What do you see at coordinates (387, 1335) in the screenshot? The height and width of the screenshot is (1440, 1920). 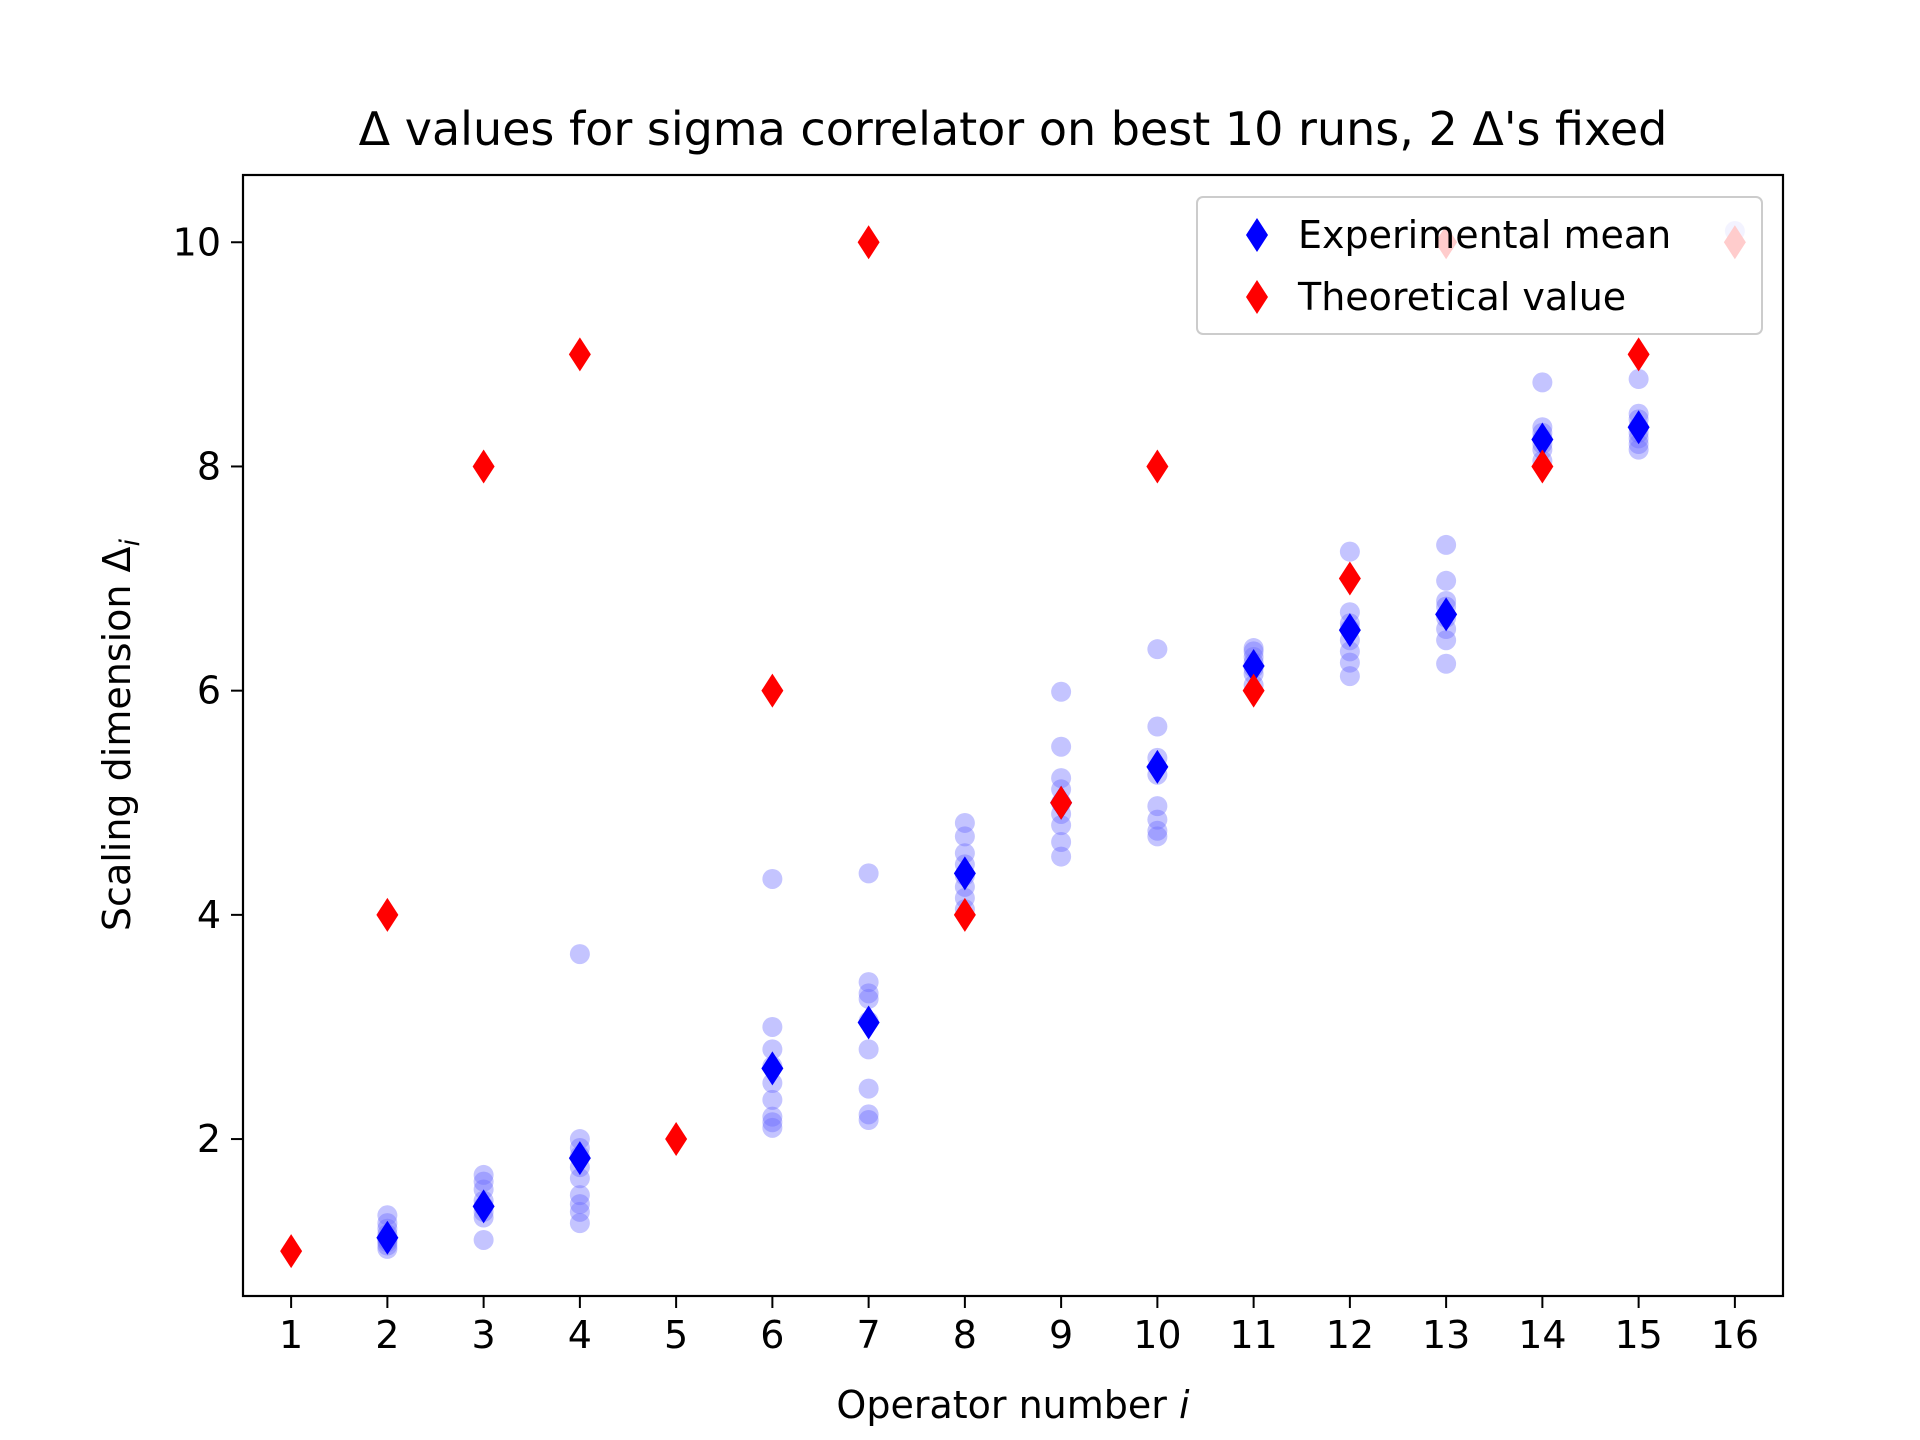 I see `x-tick-label: 2` at bounding box center [387, 1335].